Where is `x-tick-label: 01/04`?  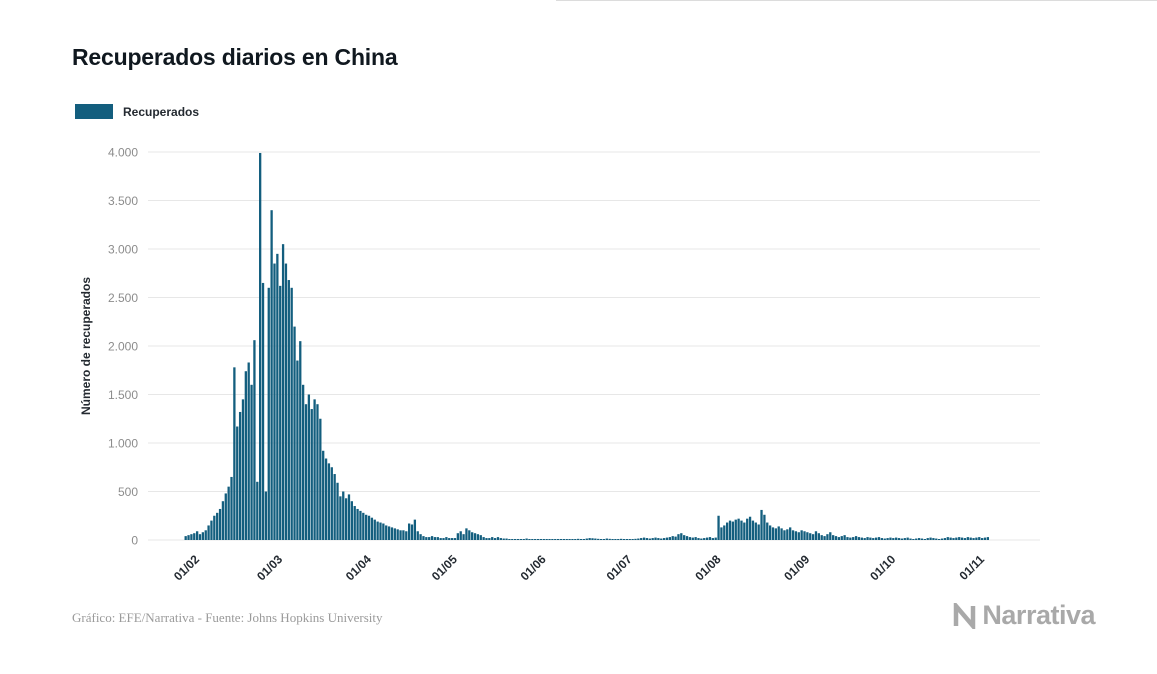 x-tick-label: 01/04 is located at coordinates (358, 567).